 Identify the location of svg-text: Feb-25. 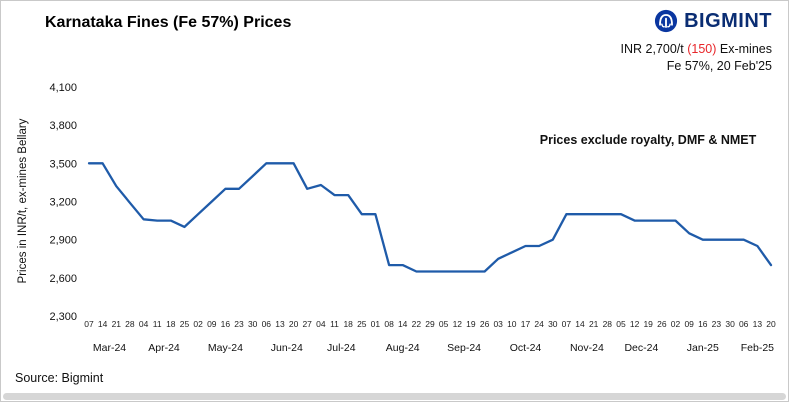
(757, 348).